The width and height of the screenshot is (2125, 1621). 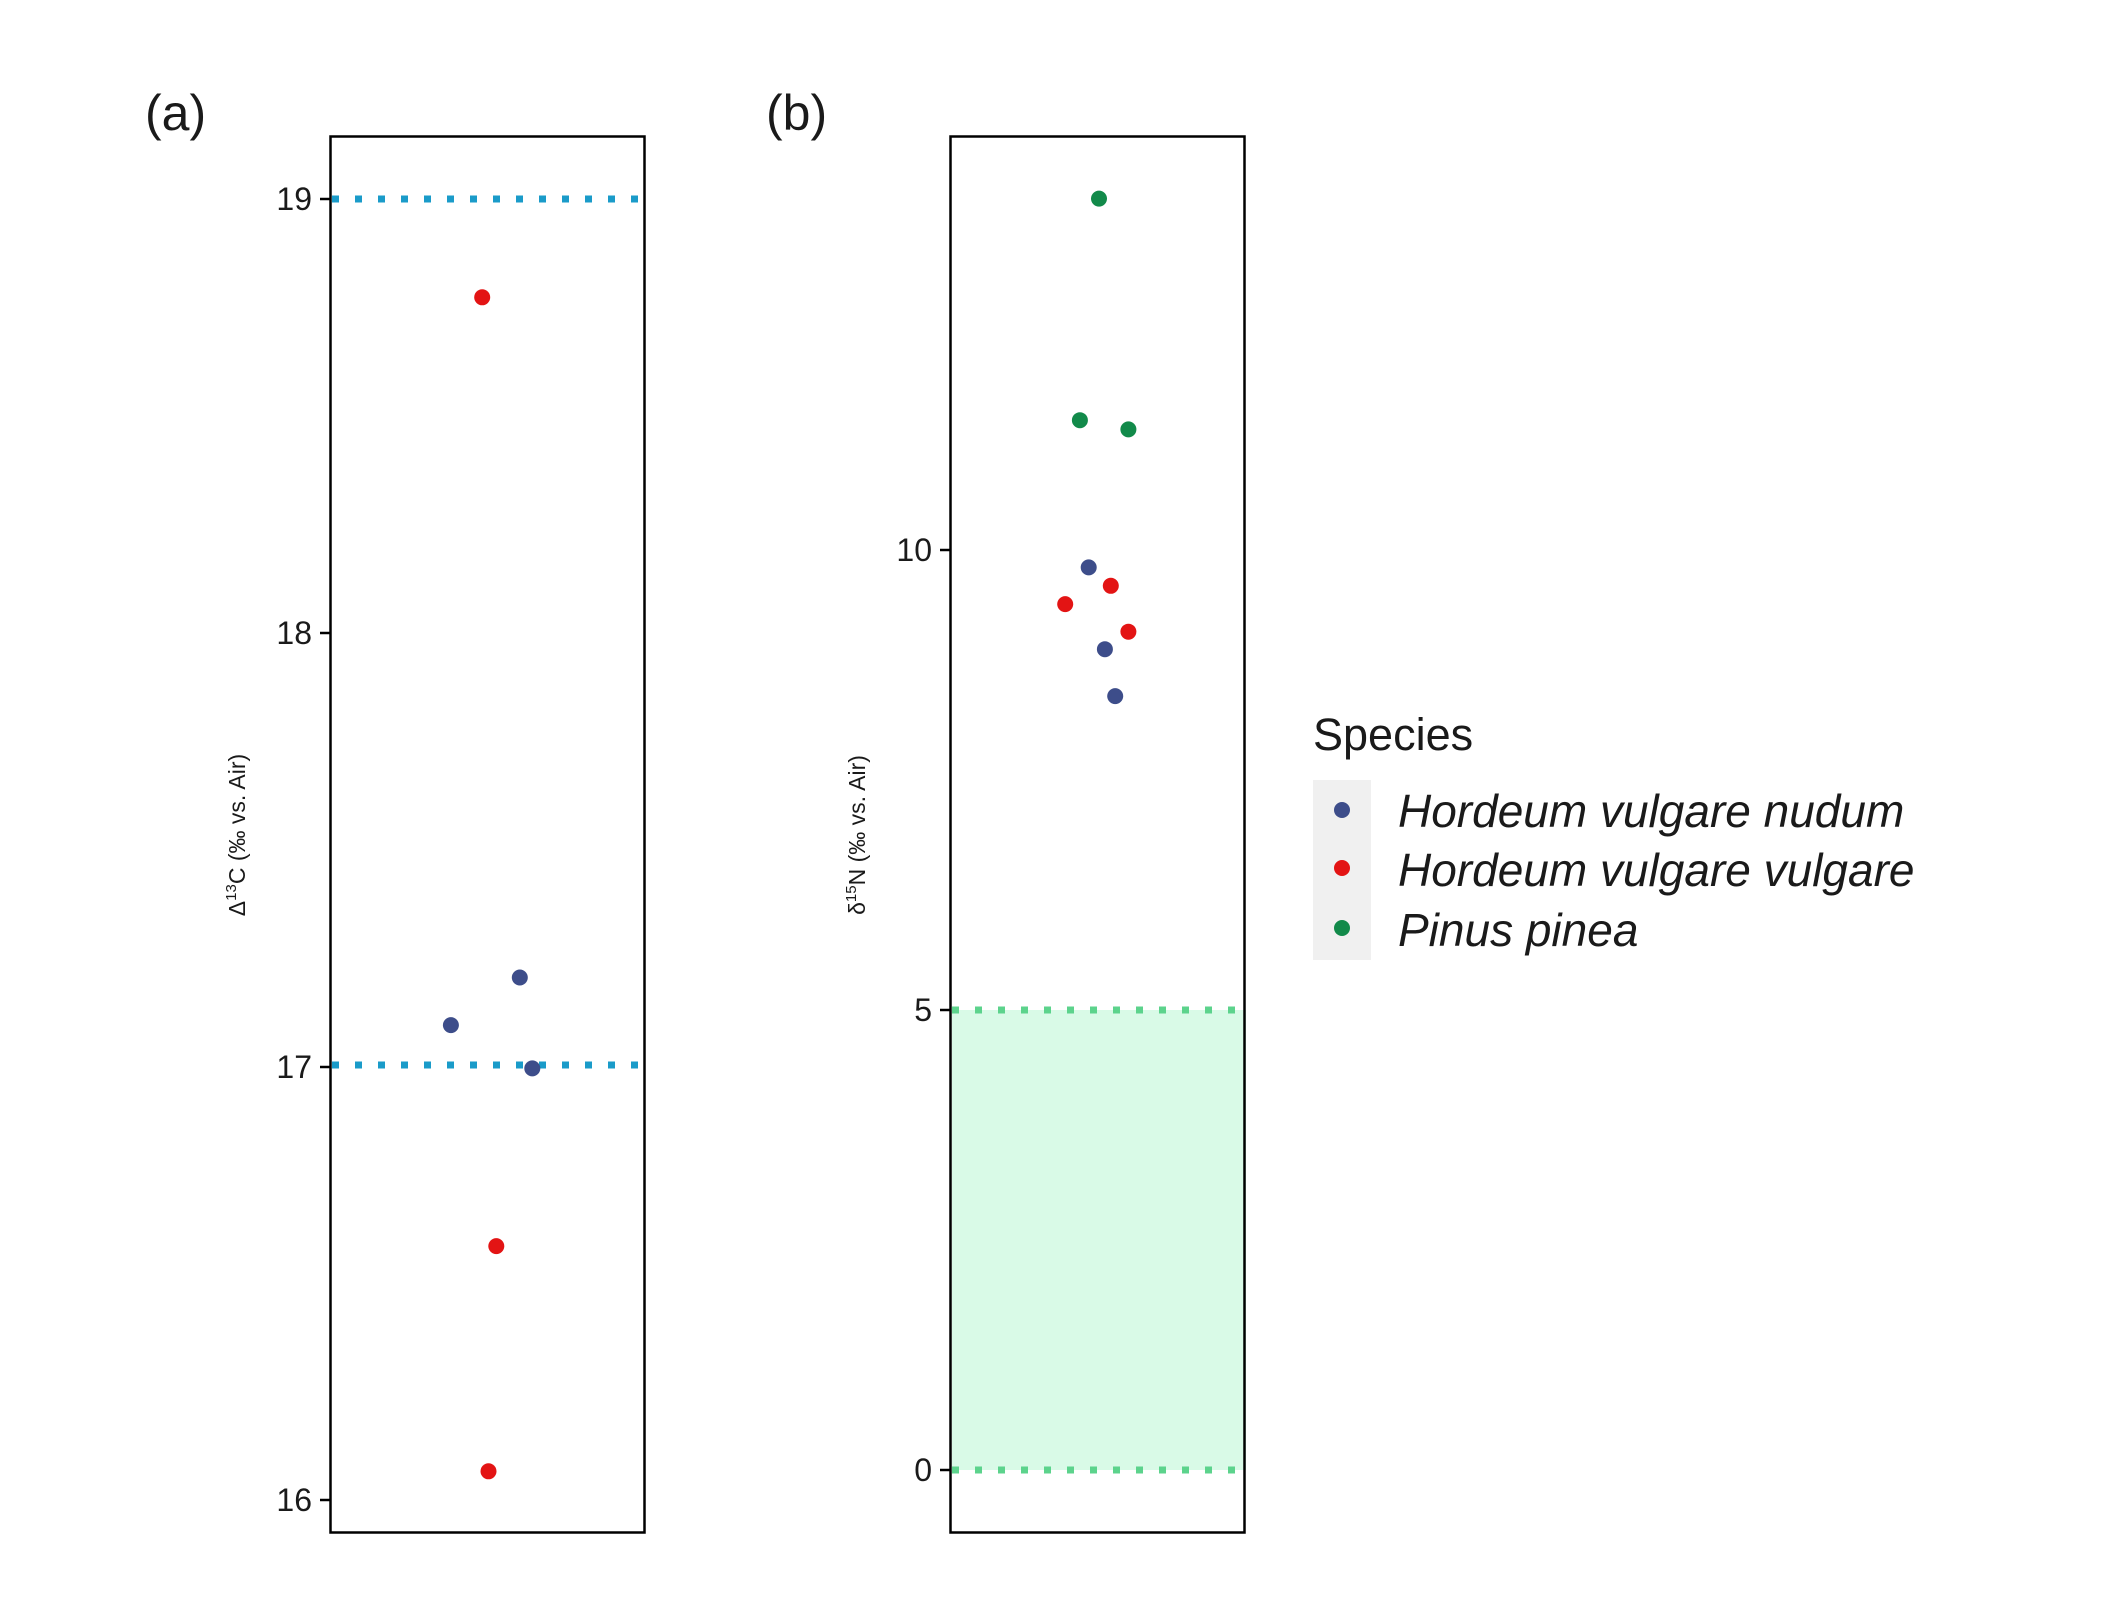 I want to click on legend-key-hordeum-vulgare-nudum, so click(x=1342, y=810).